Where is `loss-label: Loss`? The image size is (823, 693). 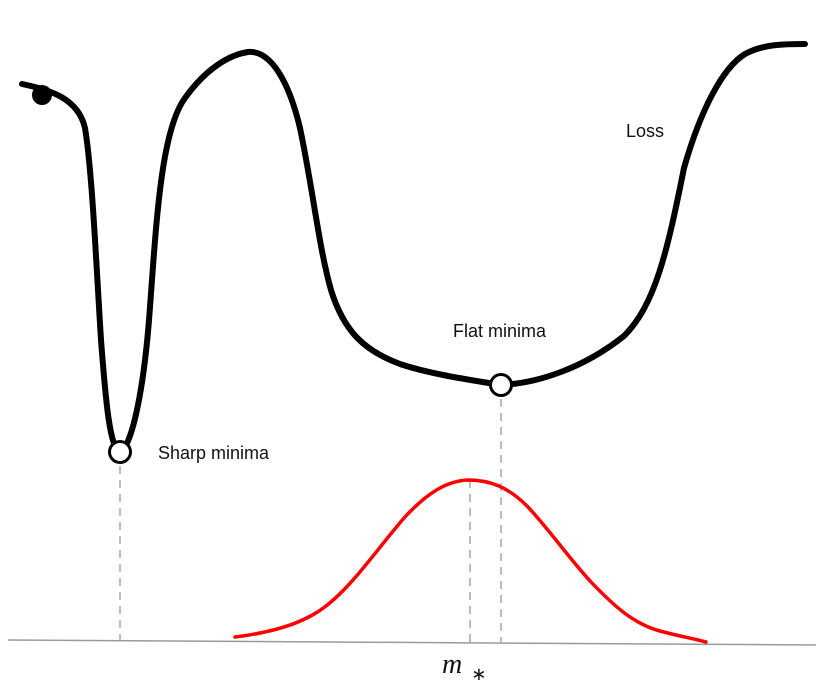
loss-label: Loss is located at coordinates (645, 131).